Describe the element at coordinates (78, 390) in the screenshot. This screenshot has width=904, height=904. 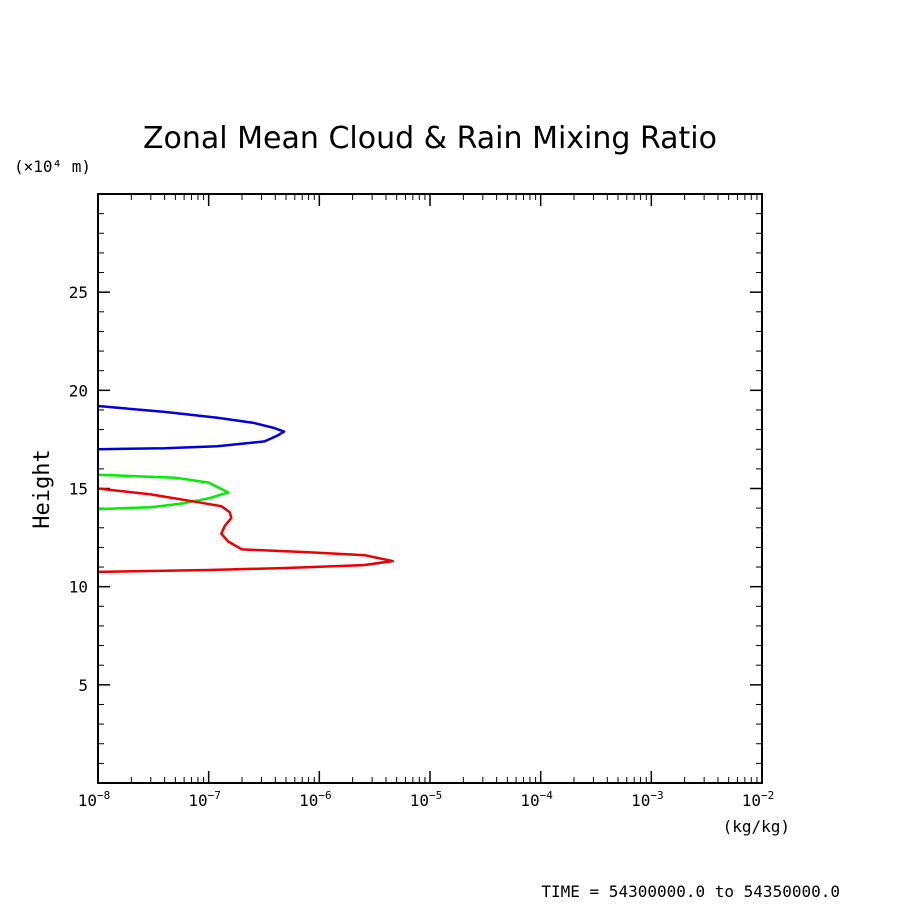
I see `y-tick-label: 20` at that location.